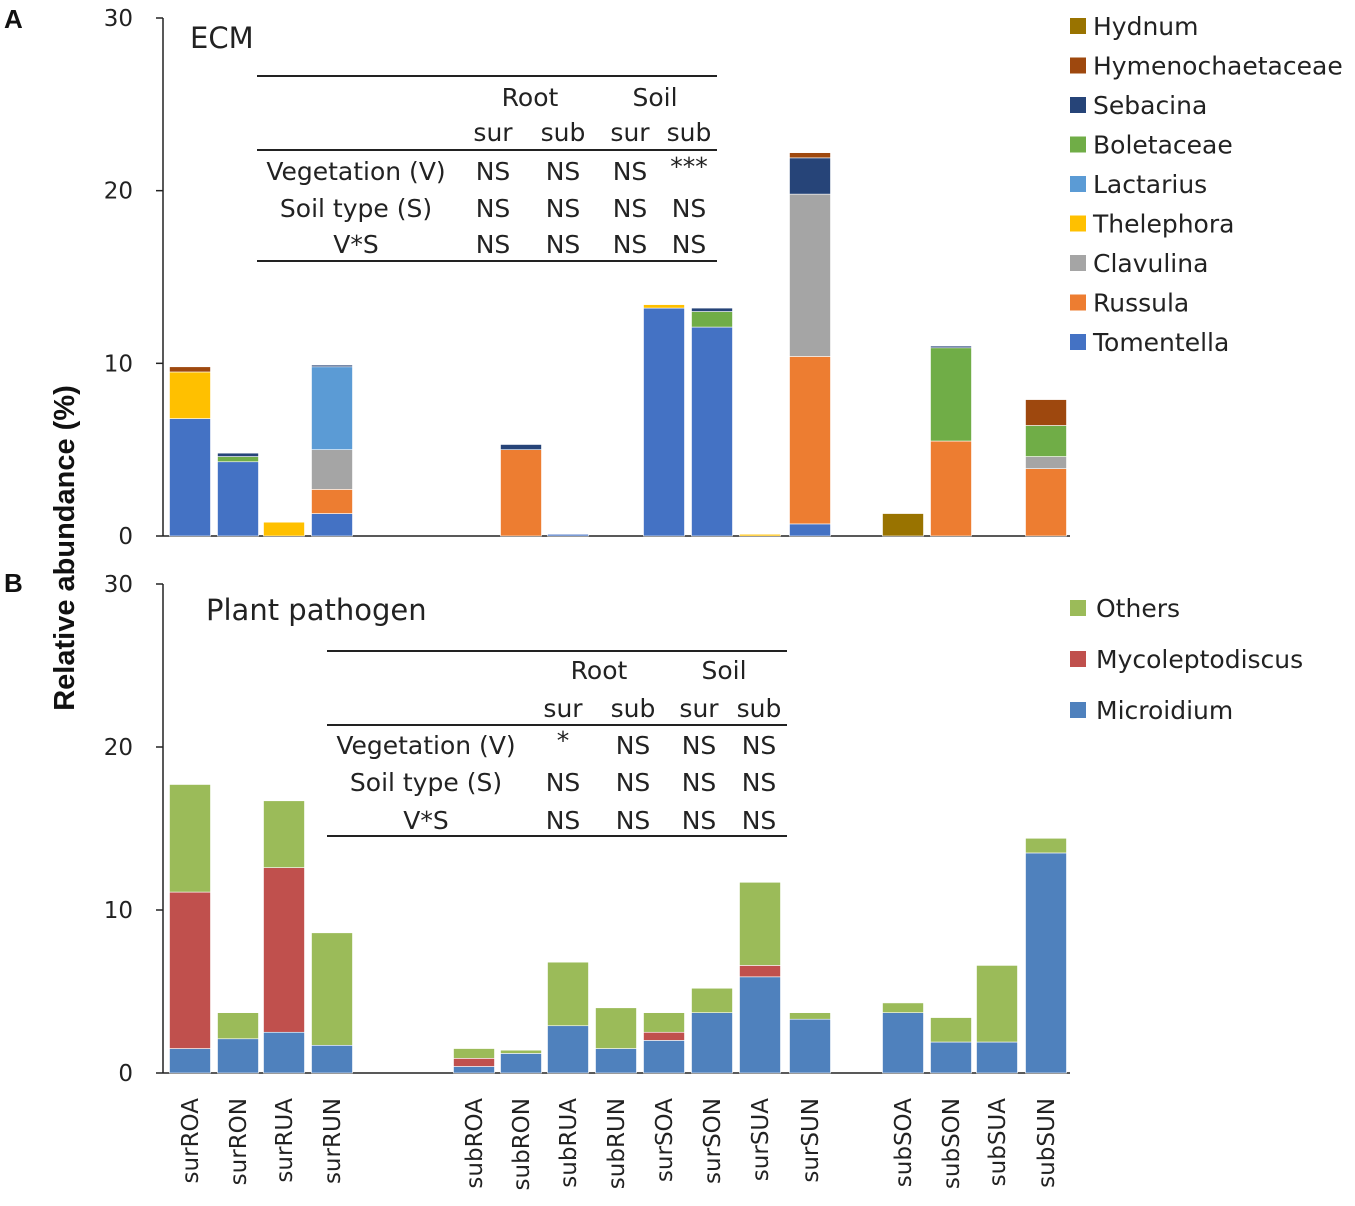 Image resolution: width=1355 pixels, height=1206 pixels. I want to click on table-cell: ***, so click(689, 166).